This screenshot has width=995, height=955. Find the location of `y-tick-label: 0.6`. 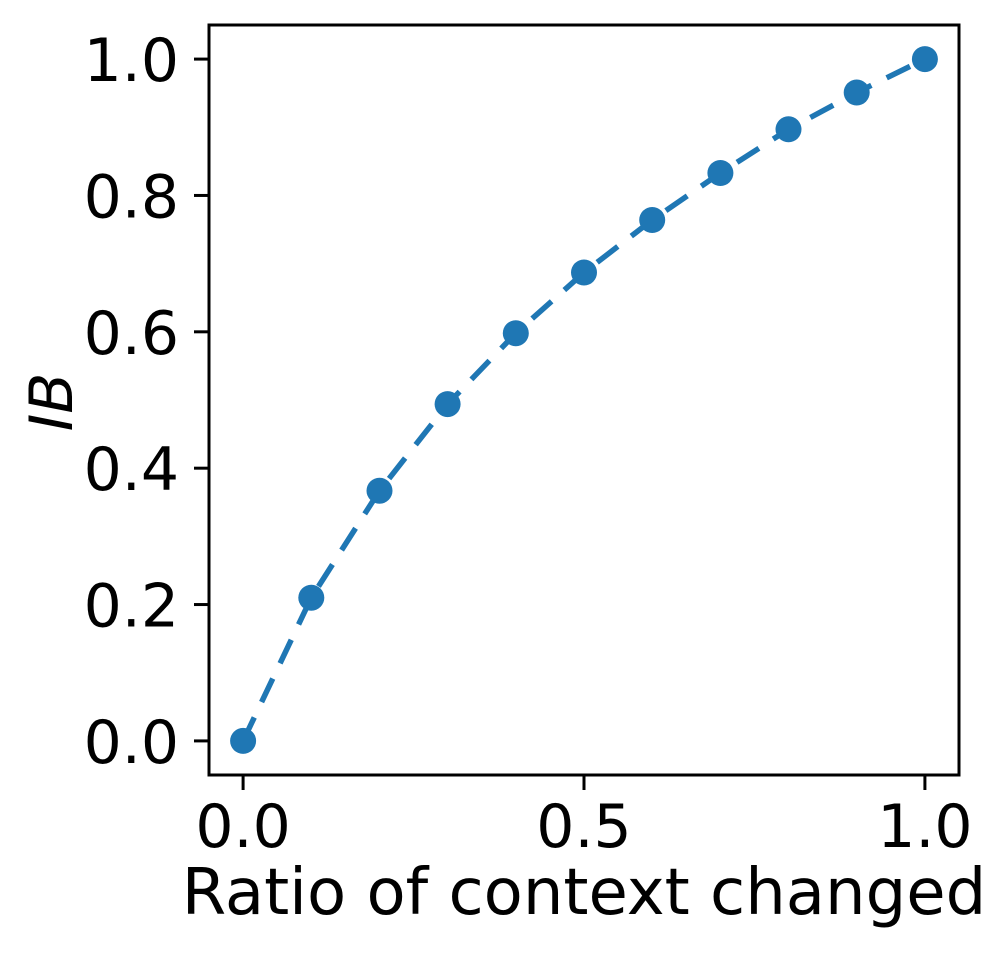

y-tick-label: 0.6 is located at coordinates (131, 334).